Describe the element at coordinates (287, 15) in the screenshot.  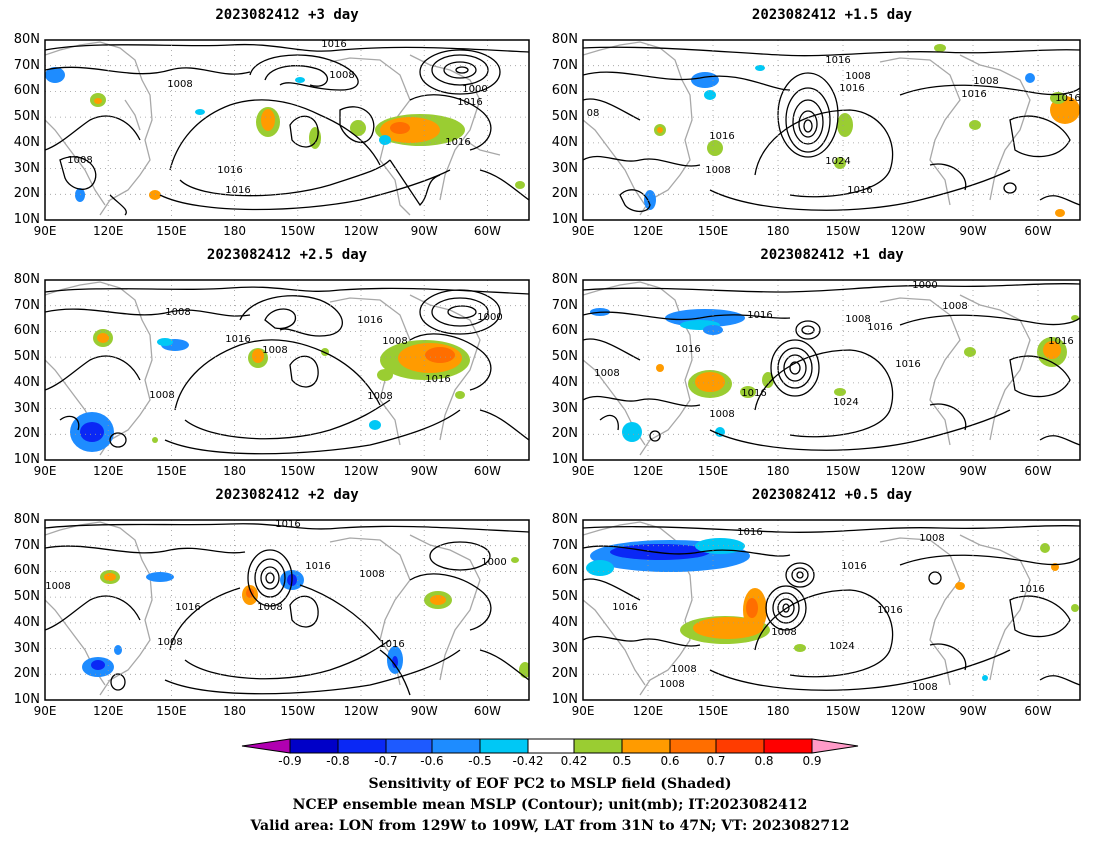
I see `panel-title: 2023082412 +3 day` at that location.